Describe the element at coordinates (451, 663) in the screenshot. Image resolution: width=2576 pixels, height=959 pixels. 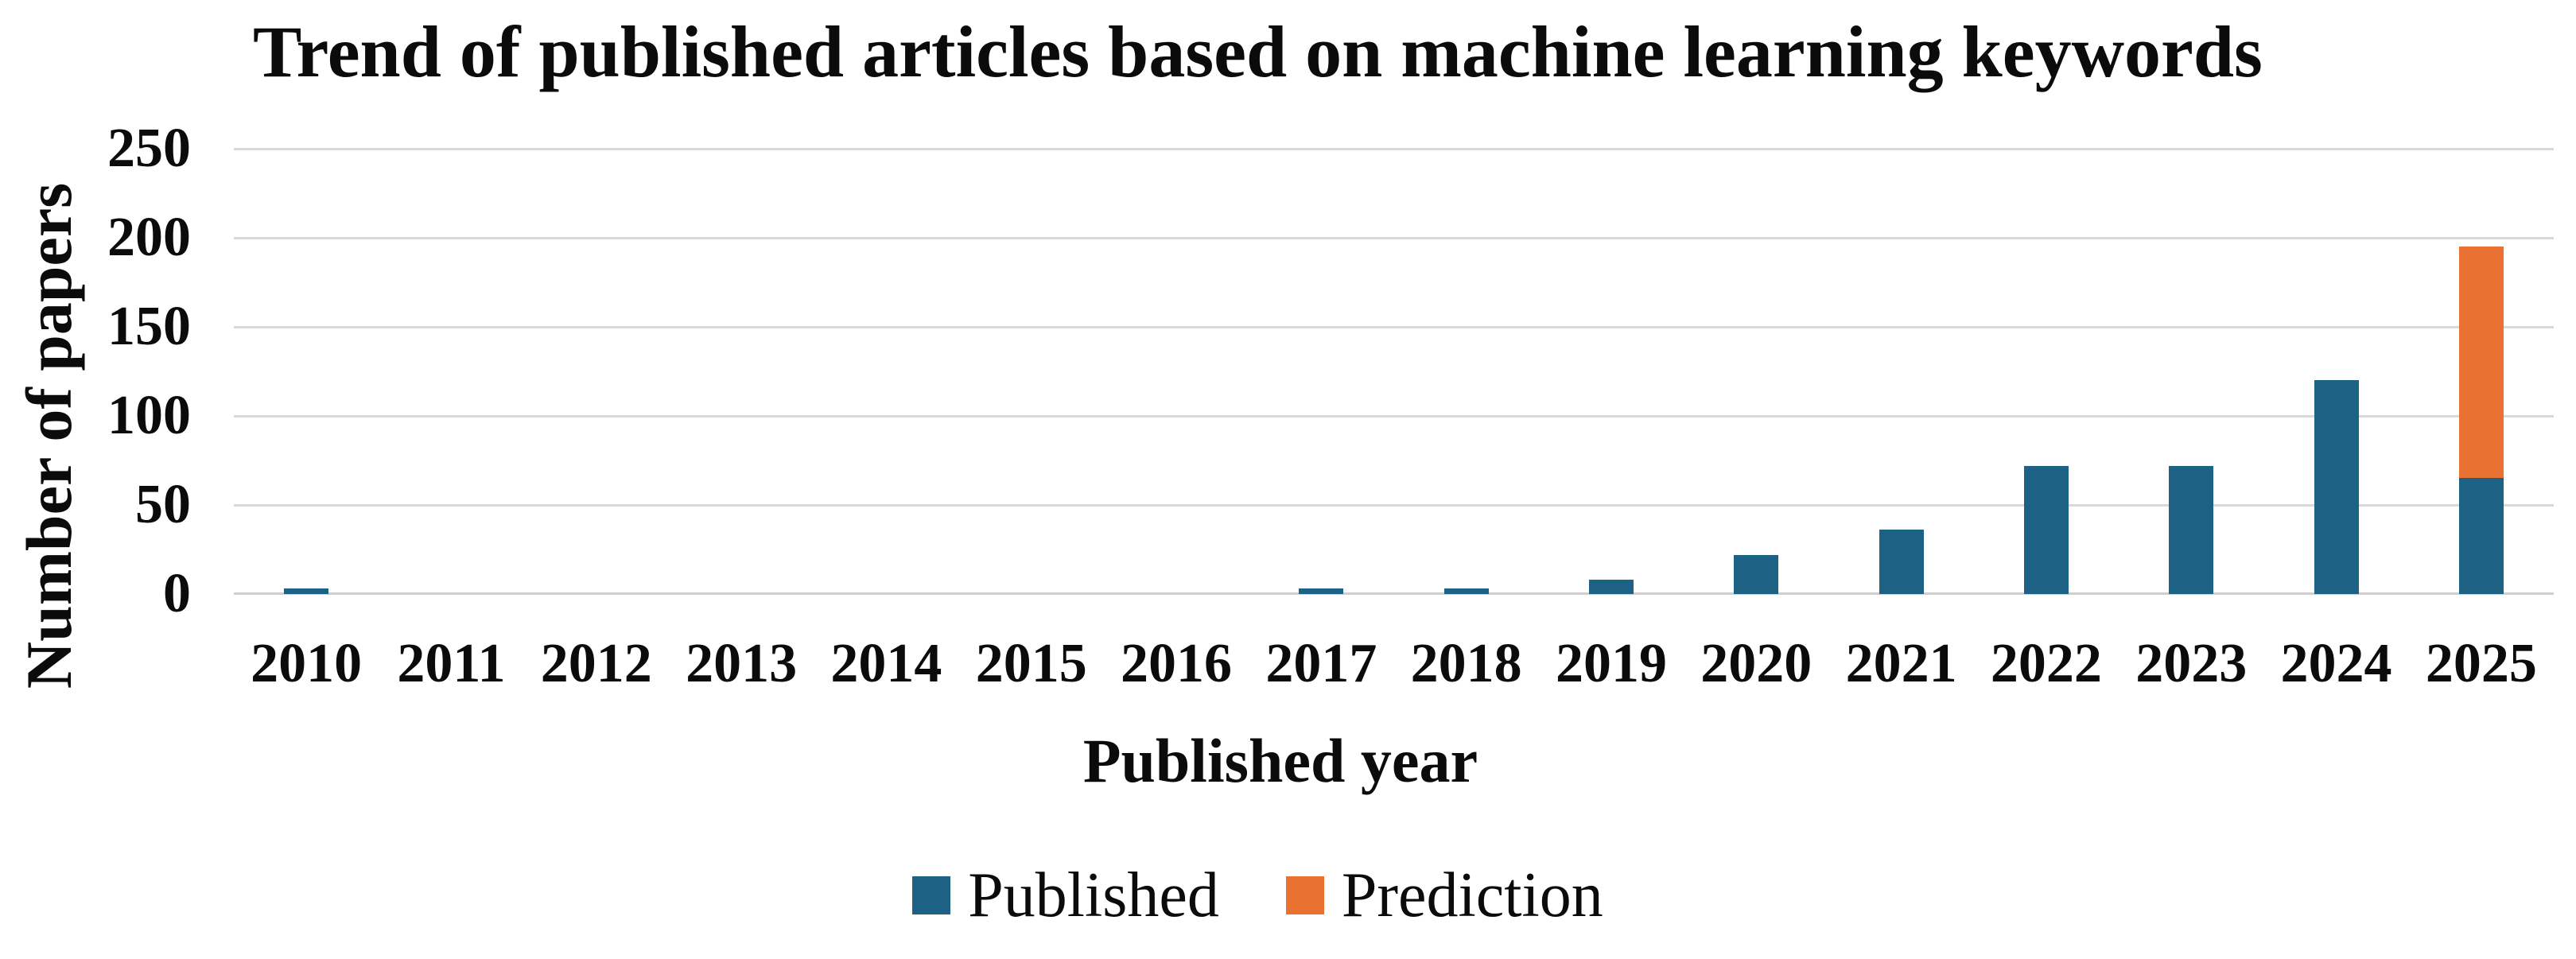
I see `x-tick-label-2011: 2011` at that location.